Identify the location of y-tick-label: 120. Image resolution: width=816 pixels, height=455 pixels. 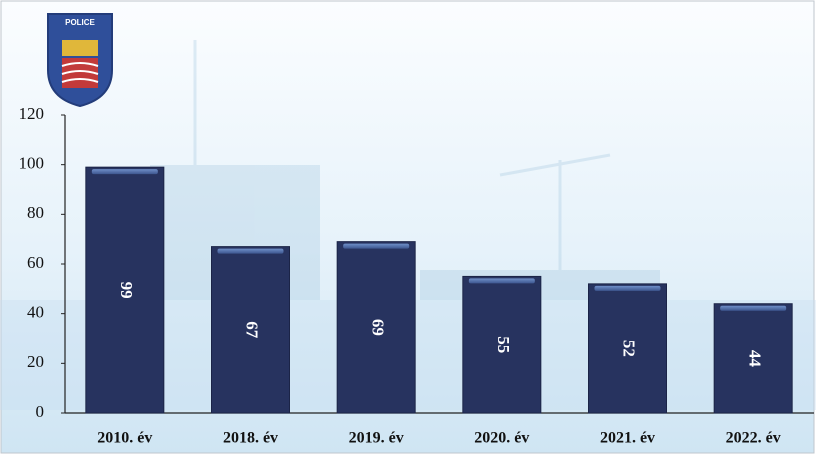
(32, 113).